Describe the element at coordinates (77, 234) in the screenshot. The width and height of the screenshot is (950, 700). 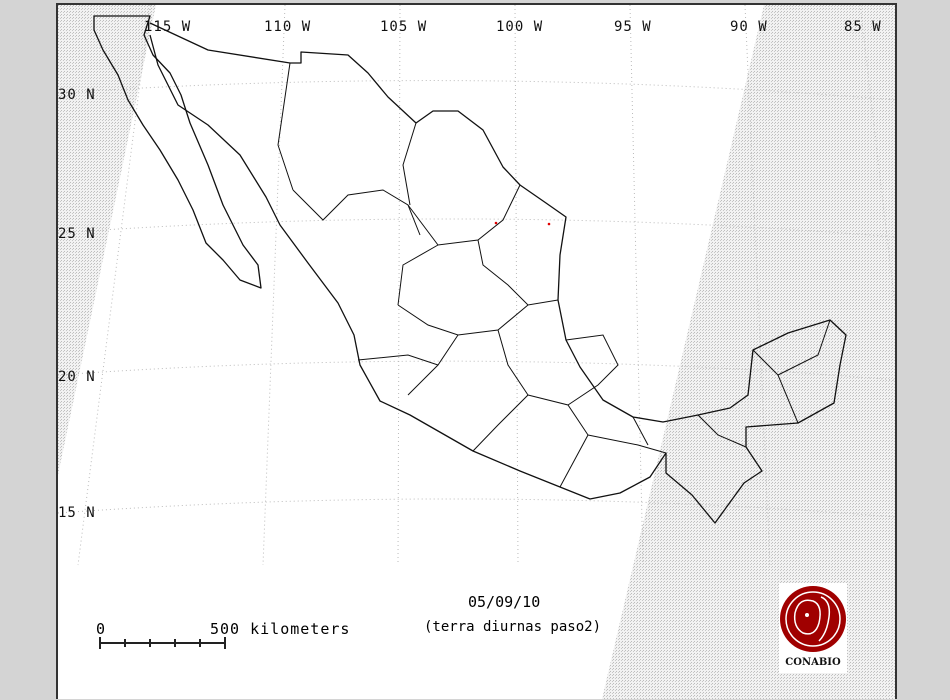
I see `latitude-label: 25 N` at that location.